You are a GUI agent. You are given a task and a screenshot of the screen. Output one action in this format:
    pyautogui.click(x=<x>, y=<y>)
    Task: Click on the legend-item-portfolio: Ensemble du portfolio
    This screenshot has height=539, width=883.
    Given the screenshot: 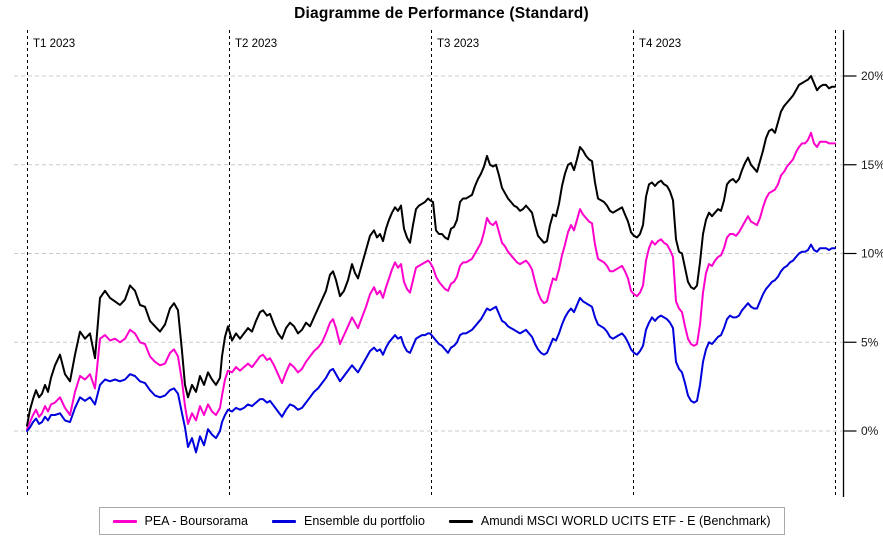 What is the action you would take?
    pyautogui.click(x=348, y=521)
    